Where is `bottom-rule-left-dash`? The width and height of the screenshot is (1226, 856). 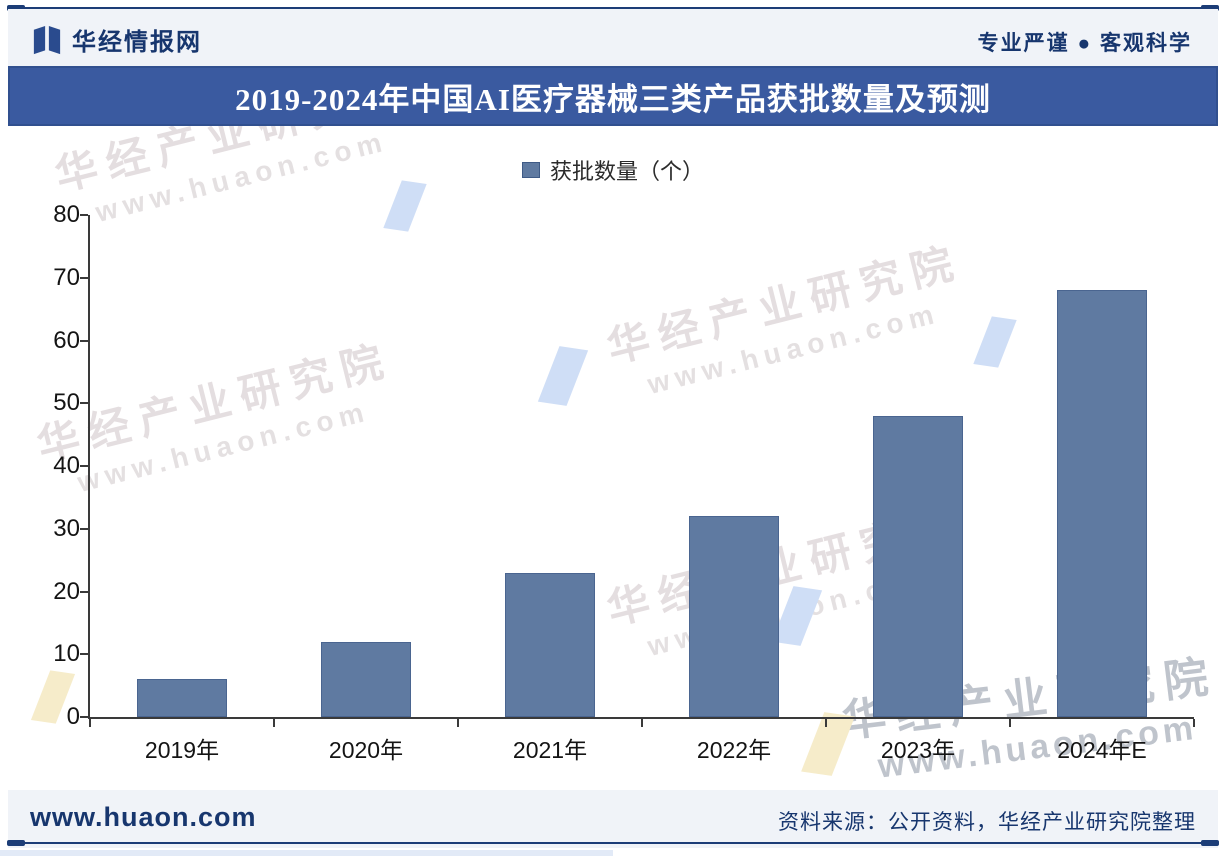 bottom-rule-left-dash is located at coordinates (16, 843).